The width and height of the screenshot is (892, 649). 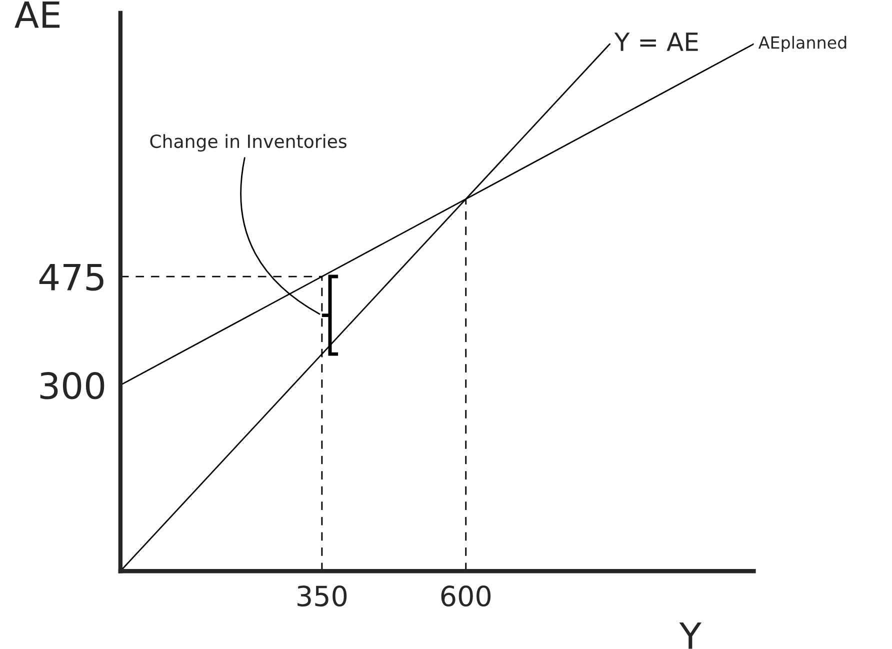 I want to click on x-tick-label: 350, so click(x=322, y=596).